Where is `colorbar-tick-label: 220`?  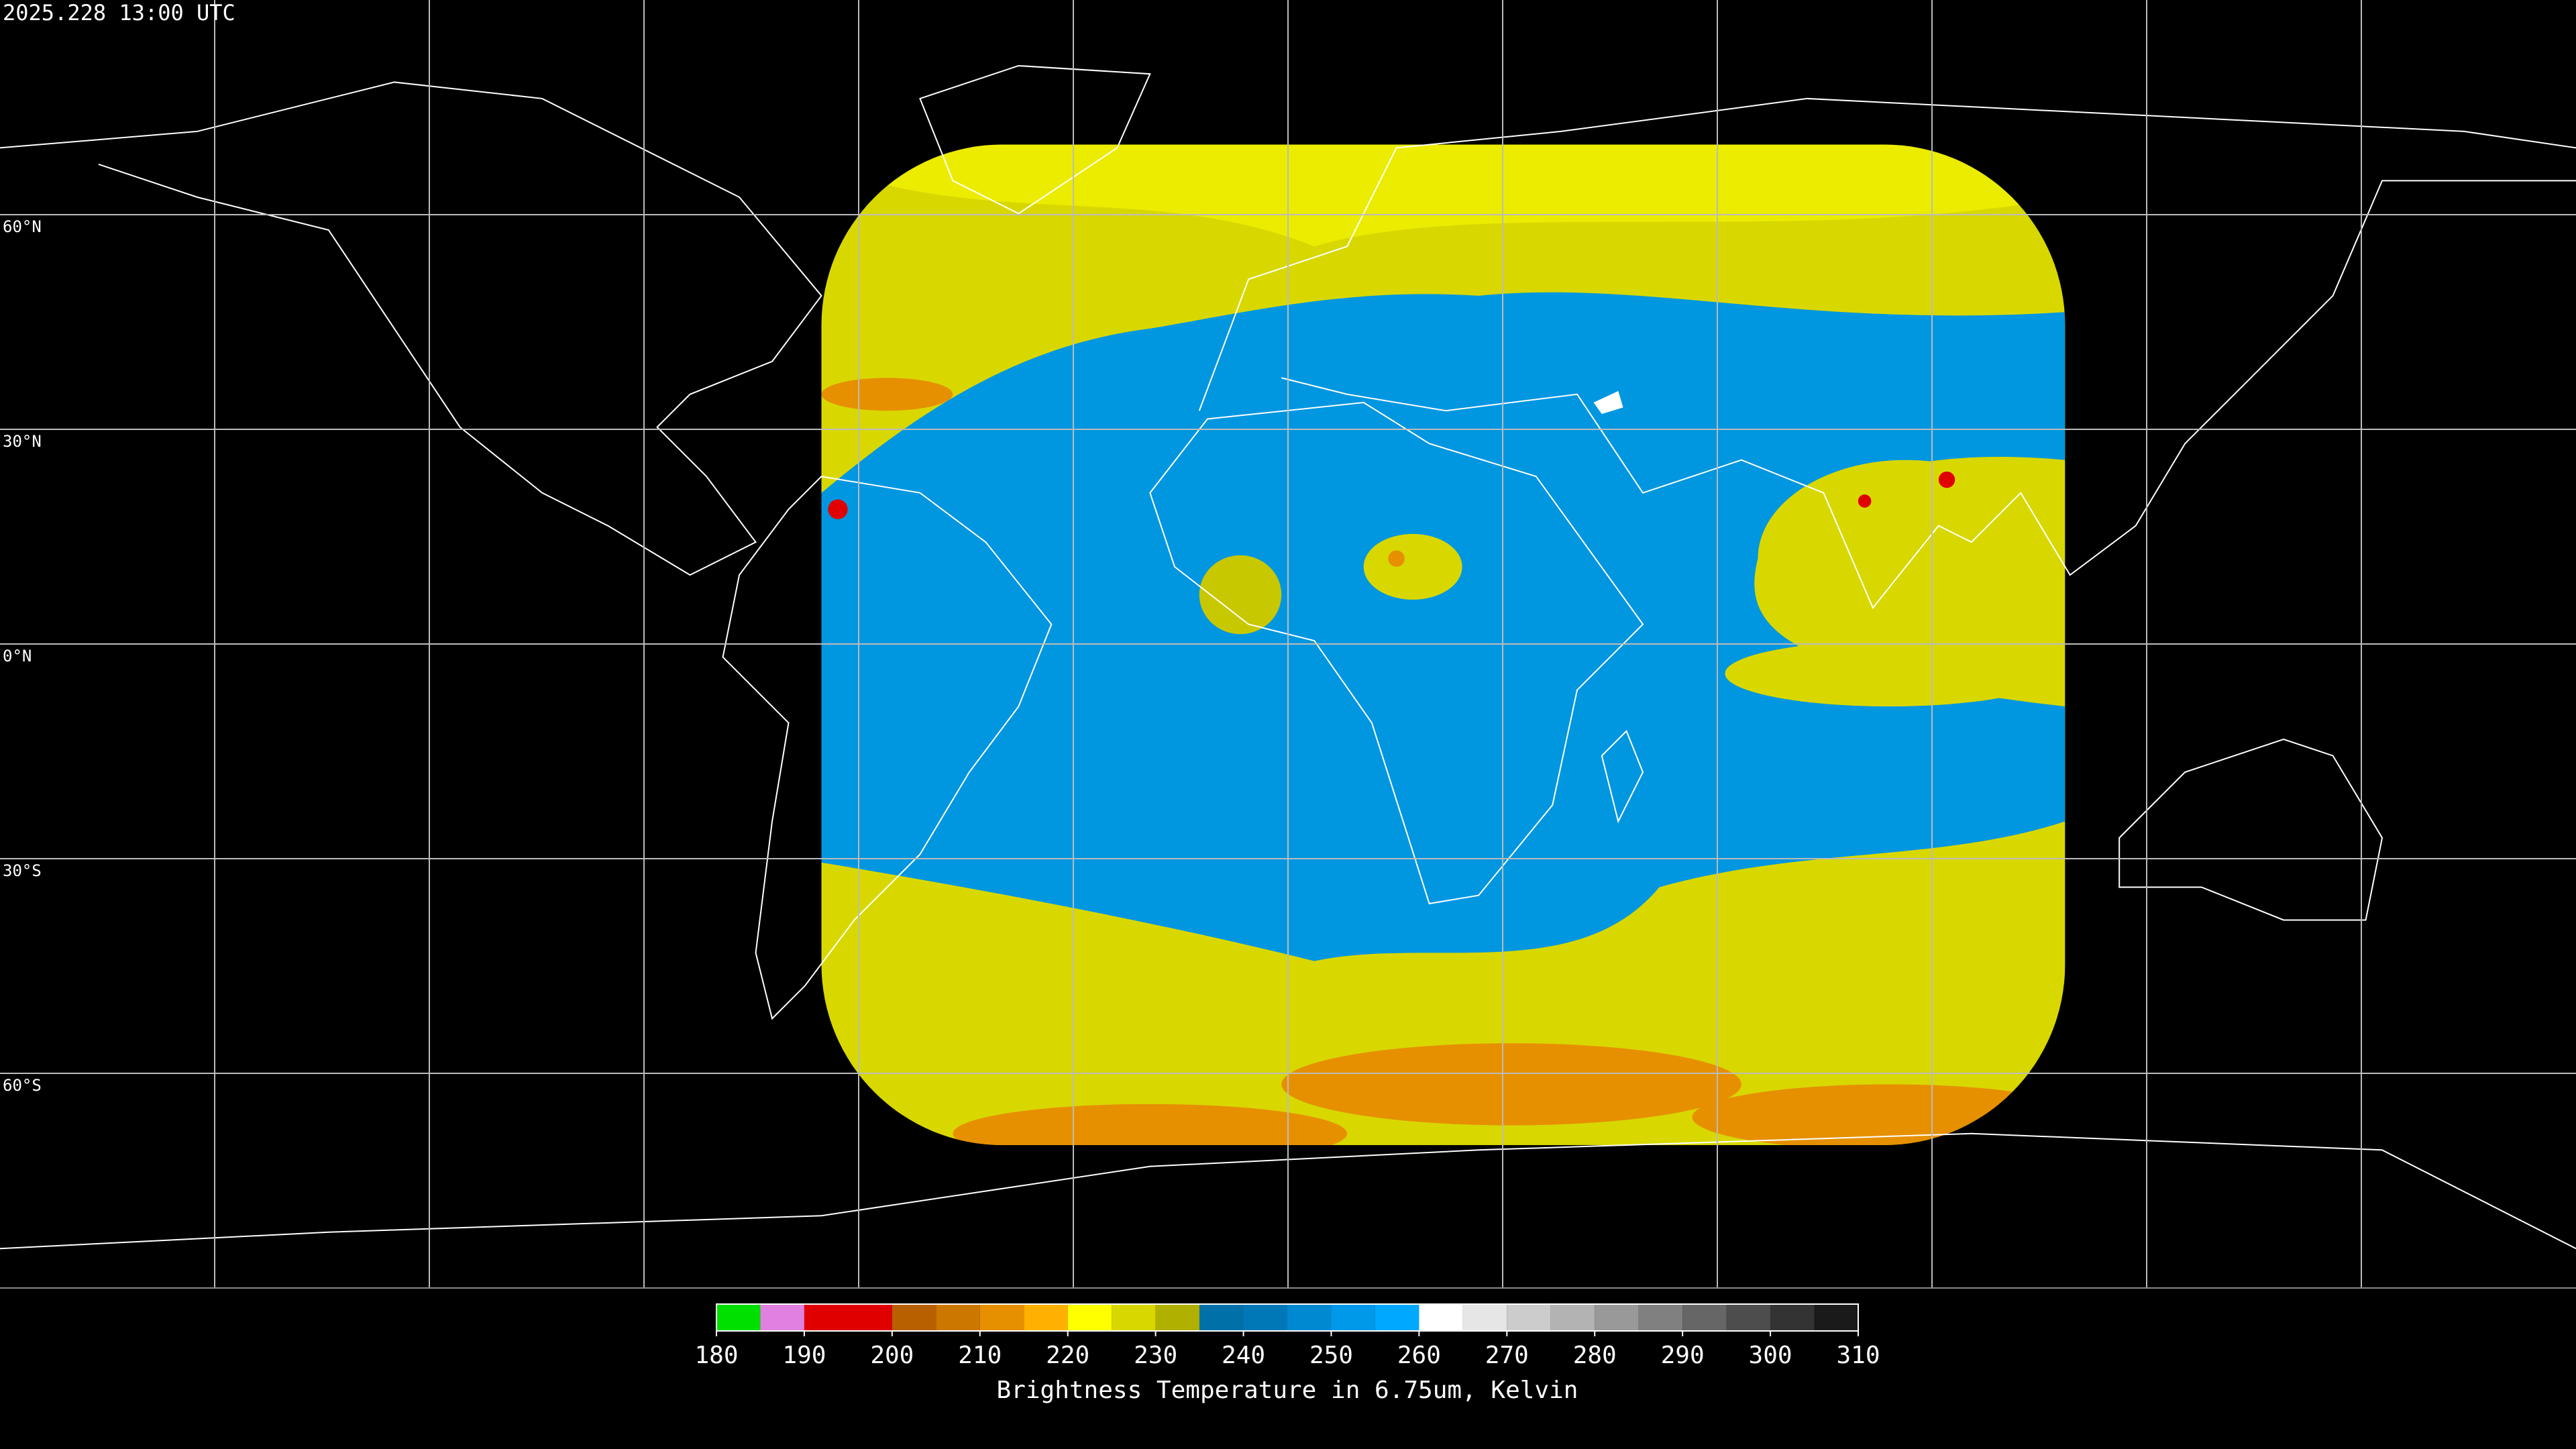 colorbar-tick-label: 220 is located at coordinates (1067, 1355).